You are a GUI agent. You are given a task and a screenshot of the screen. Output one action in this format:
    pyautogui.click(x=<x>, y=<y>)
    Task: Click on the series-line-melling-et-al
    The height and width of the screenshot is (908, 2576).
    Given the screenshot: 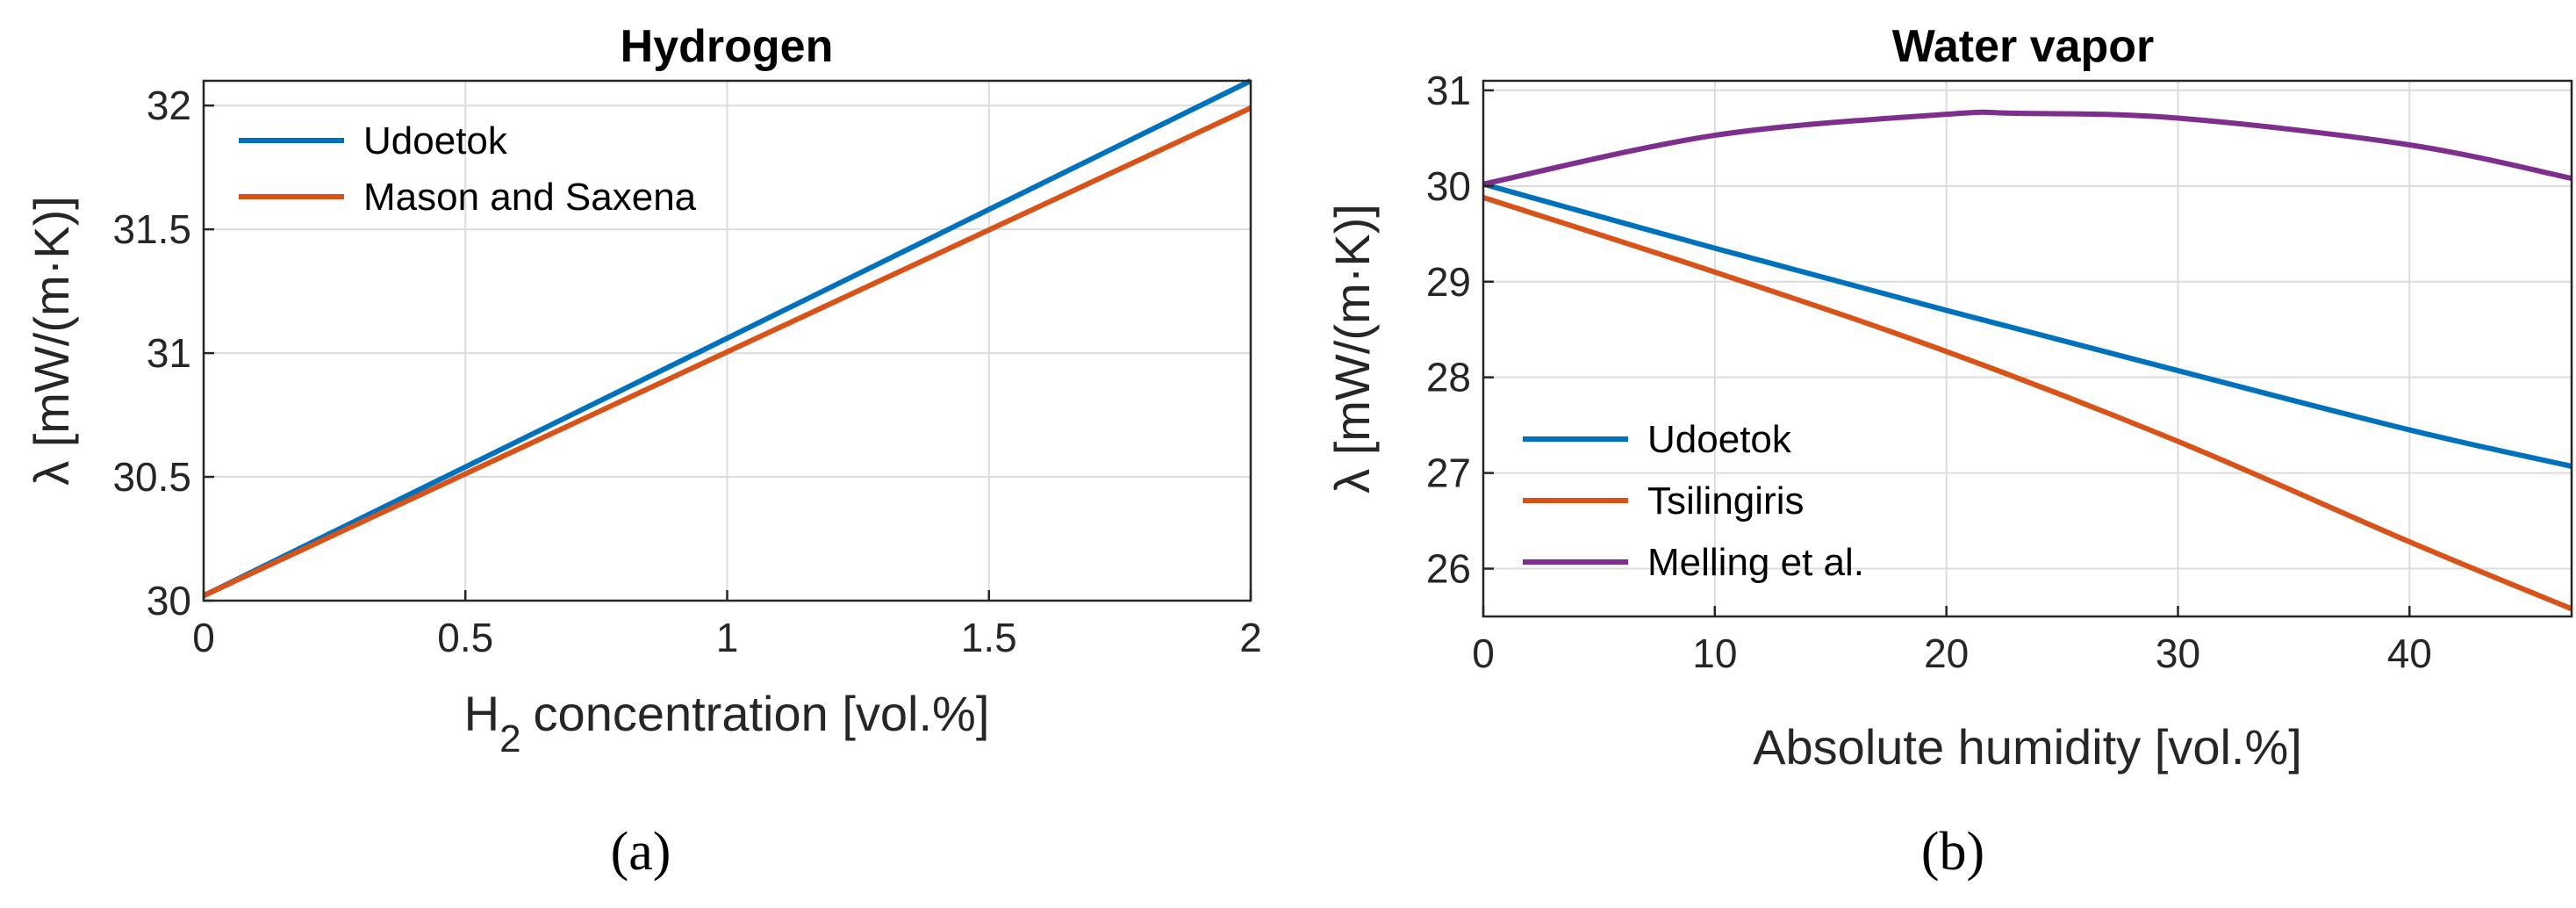 What is the action you would take?
    pyautogui.click(x=2027, y=148)
    